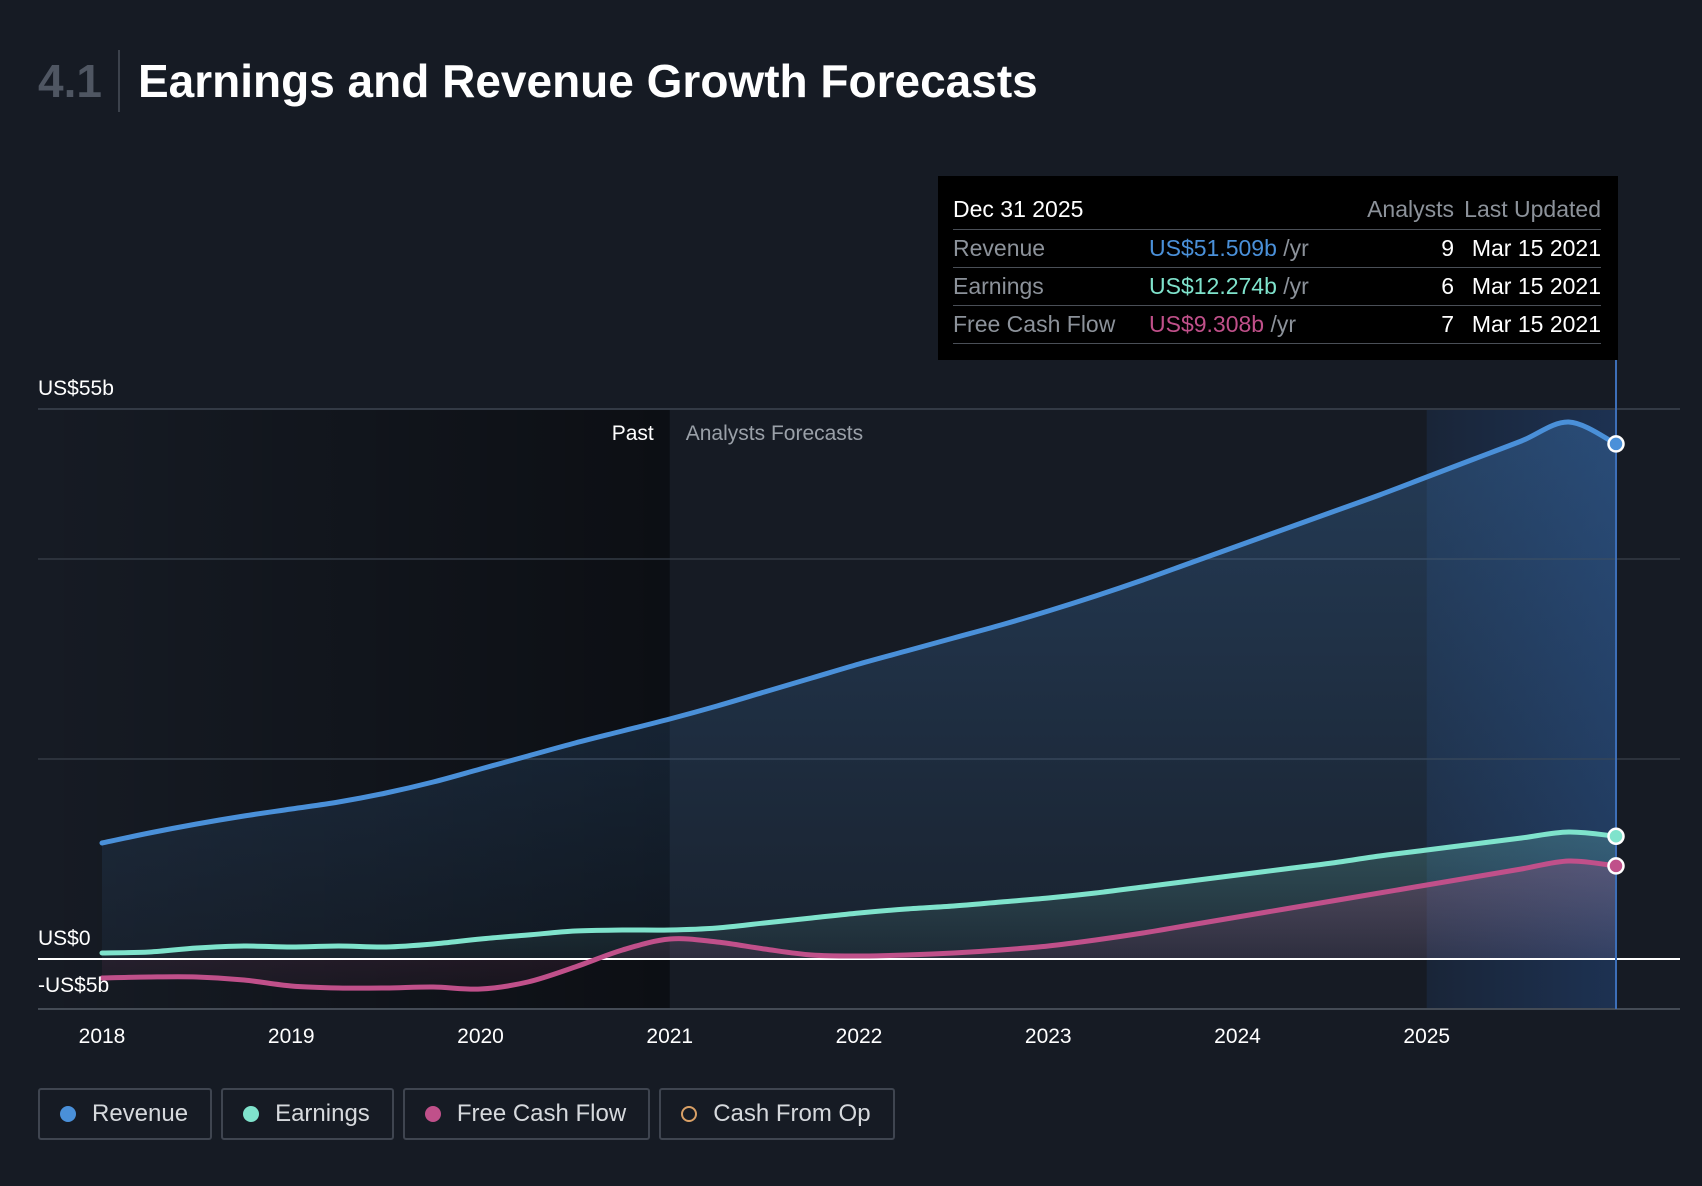 This screenshot has width=1702, height=1186. I want to click on tooltip-header-row: Dec 31 2025 Analysts Last Updated, so click(1277, 210).